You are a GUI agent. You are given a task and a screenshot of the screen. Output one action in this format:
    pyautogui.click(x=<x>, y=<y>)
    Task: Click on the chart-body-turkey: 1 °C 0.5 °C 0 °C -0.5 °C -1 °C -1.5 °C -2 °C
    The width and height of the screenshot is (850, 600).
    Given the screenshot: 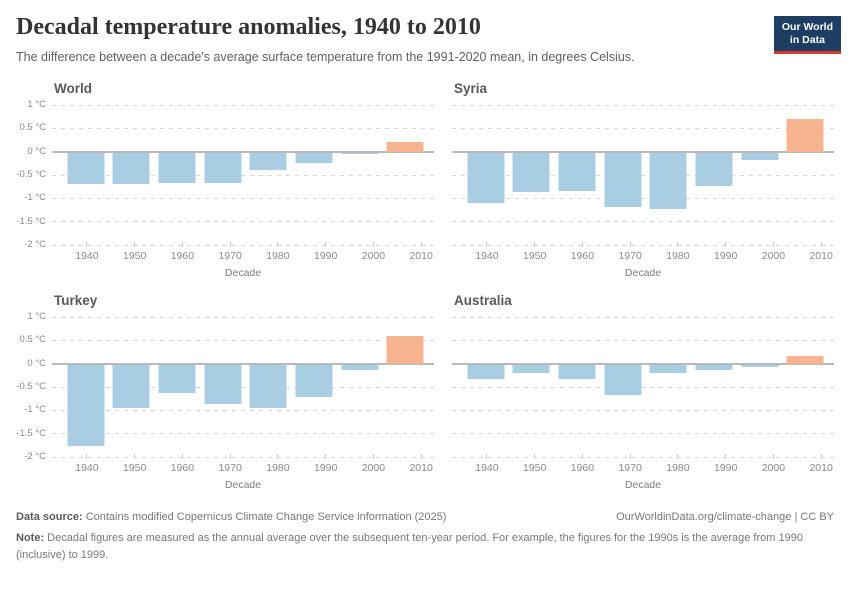 What is the action you would take?
    pyautogui.click(x=222, y=386)
    